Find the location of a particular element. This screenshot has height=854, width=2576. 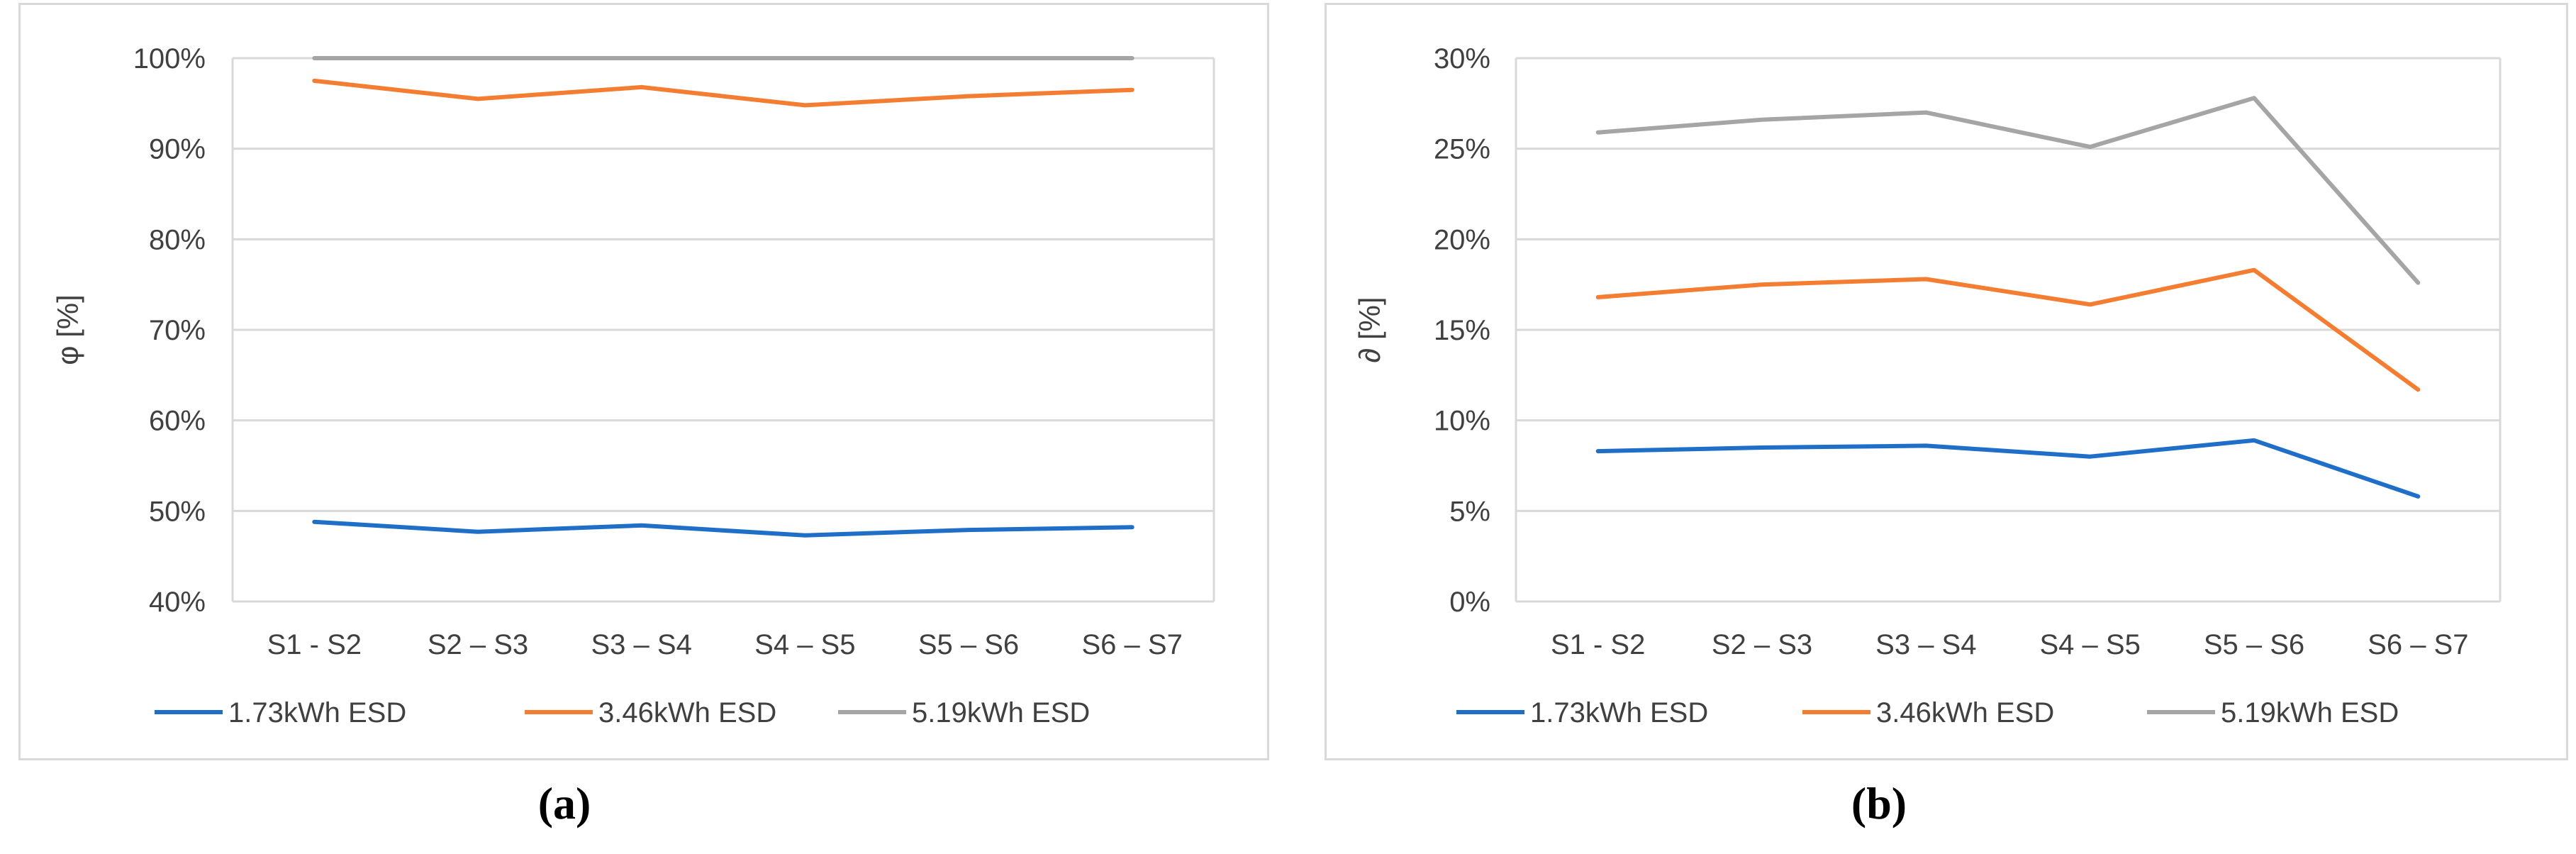

y-axis-title: φ [%] is located at coordinates (67, 330).